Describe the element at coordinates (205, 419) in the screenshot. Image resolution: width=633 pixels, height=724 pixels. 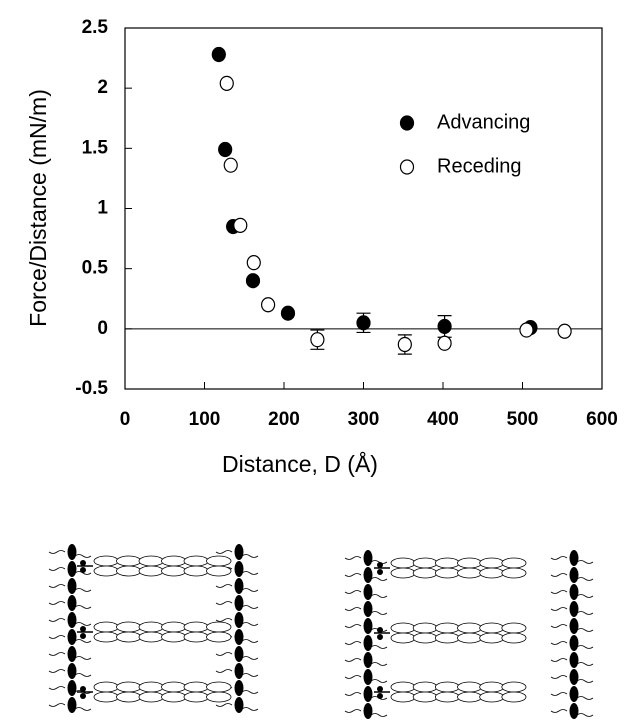
I see `x-tick-label: 100` at that location.